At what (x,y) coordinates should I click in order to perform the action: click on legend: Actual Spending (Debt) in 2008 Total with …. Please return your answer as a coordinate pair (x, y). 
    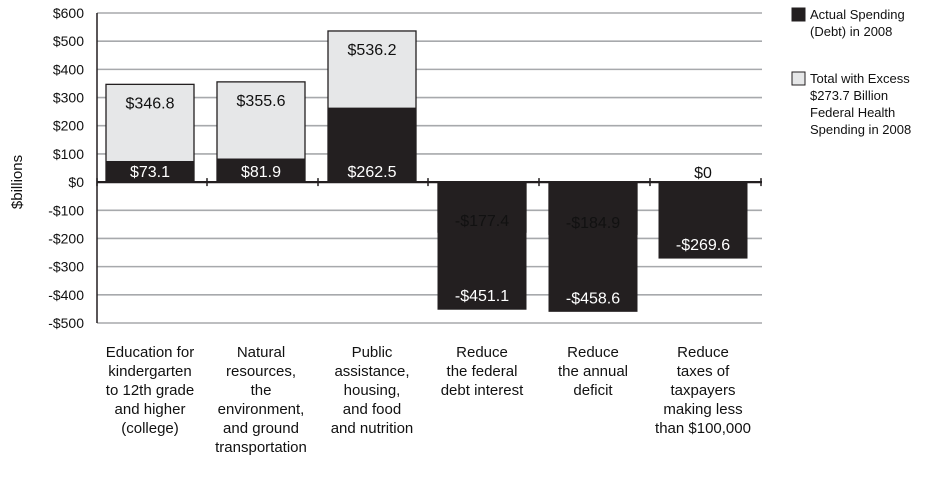
    Looking at the image, I should click on (851, 72).